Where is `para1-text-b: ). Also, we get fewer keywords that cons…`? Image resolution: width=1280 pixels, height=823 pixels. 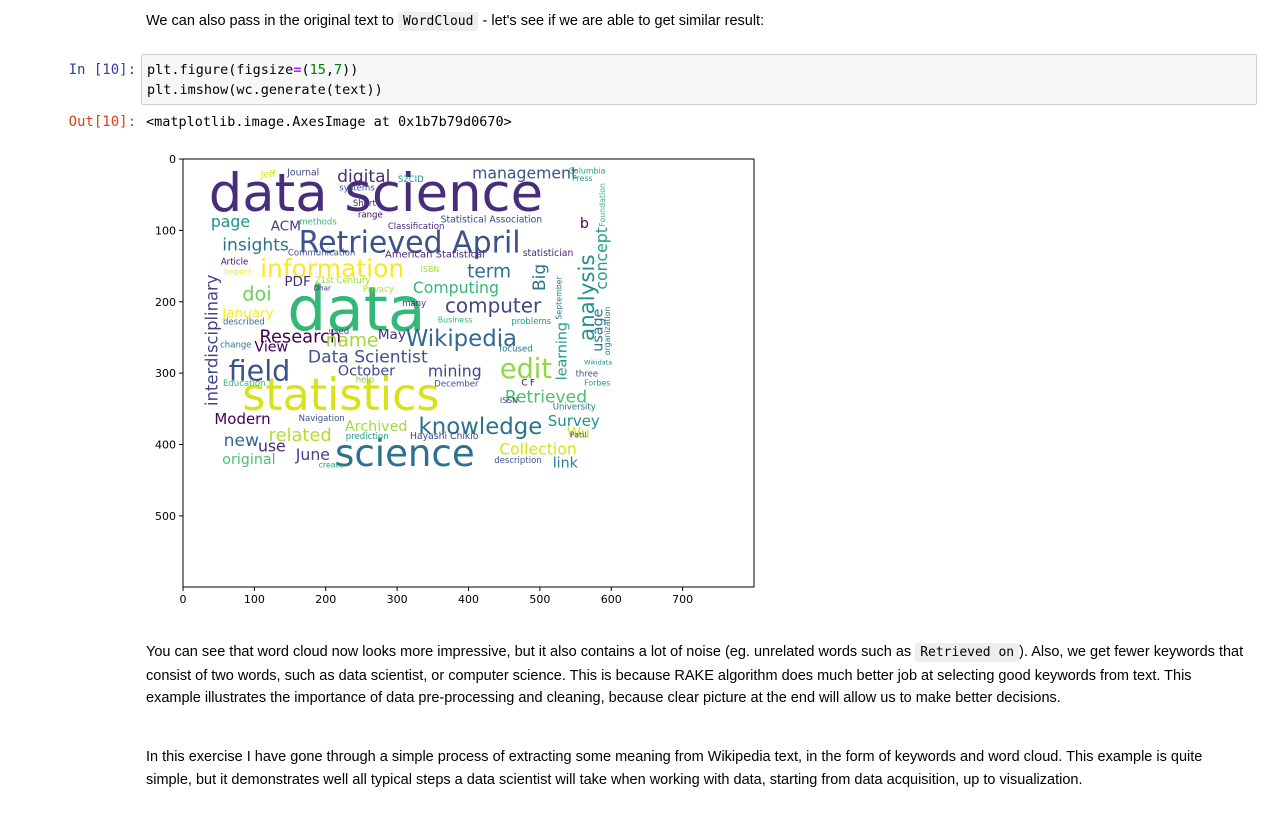
para1-text-b: ). Also, we get fewer keywords that cons… is located at coordinates (695, 675).